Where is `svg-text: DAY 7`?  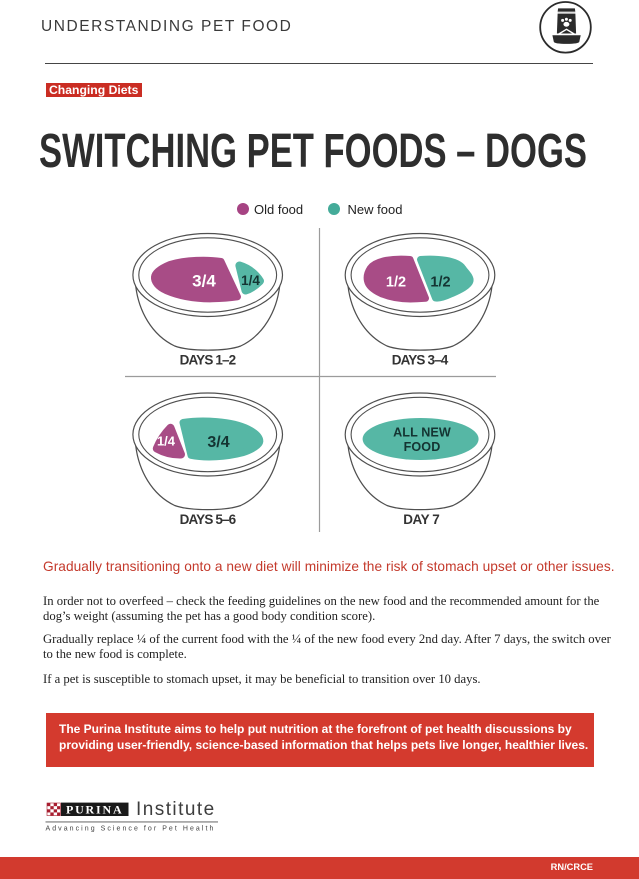 svg-text: DAY 7 is located at coordinates (421, 519).